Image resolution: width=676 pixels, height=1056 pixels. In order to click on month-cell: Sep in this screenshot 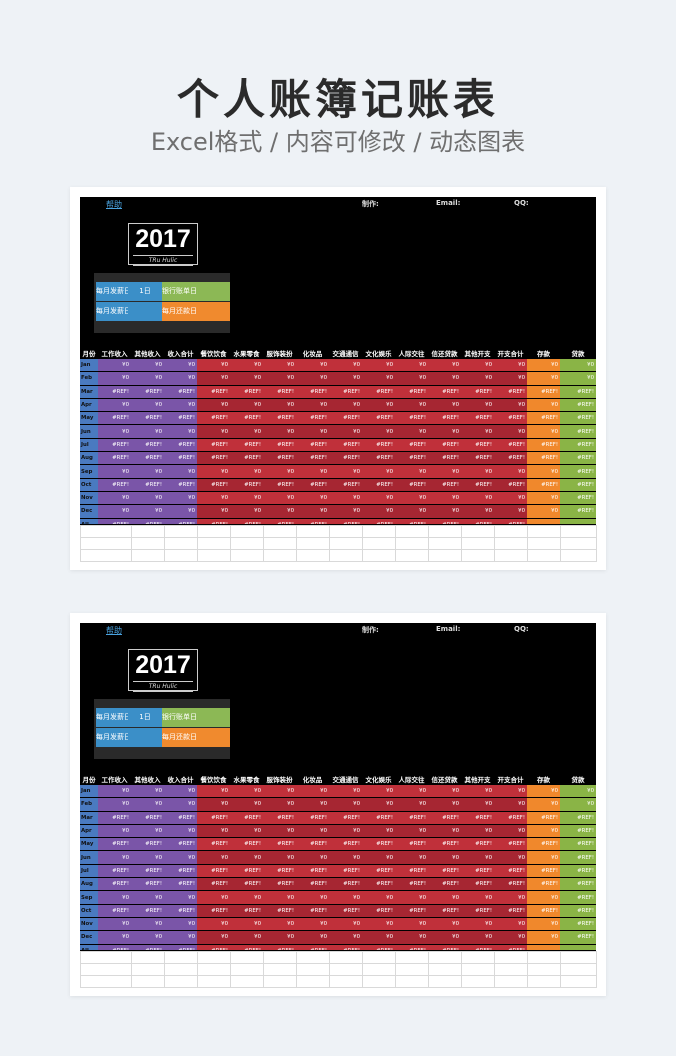, I will do `click(89, 471)`.